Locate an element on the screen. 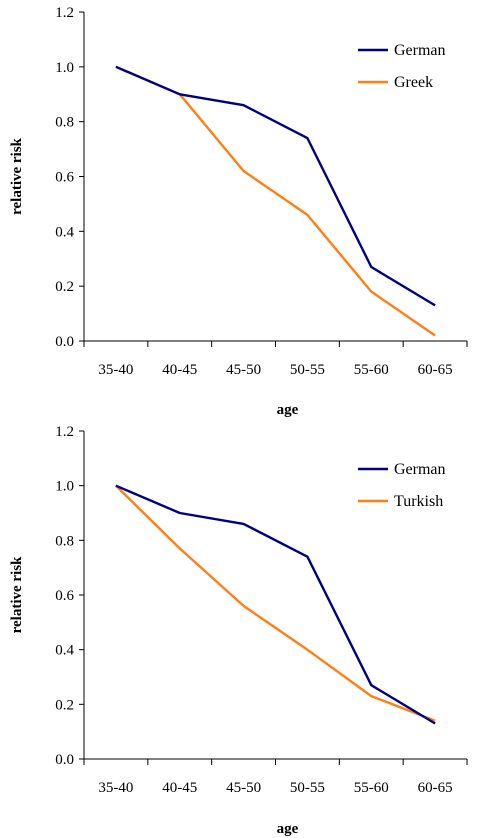  legend-label-greek: Greek is located at coordinates (413, 82).